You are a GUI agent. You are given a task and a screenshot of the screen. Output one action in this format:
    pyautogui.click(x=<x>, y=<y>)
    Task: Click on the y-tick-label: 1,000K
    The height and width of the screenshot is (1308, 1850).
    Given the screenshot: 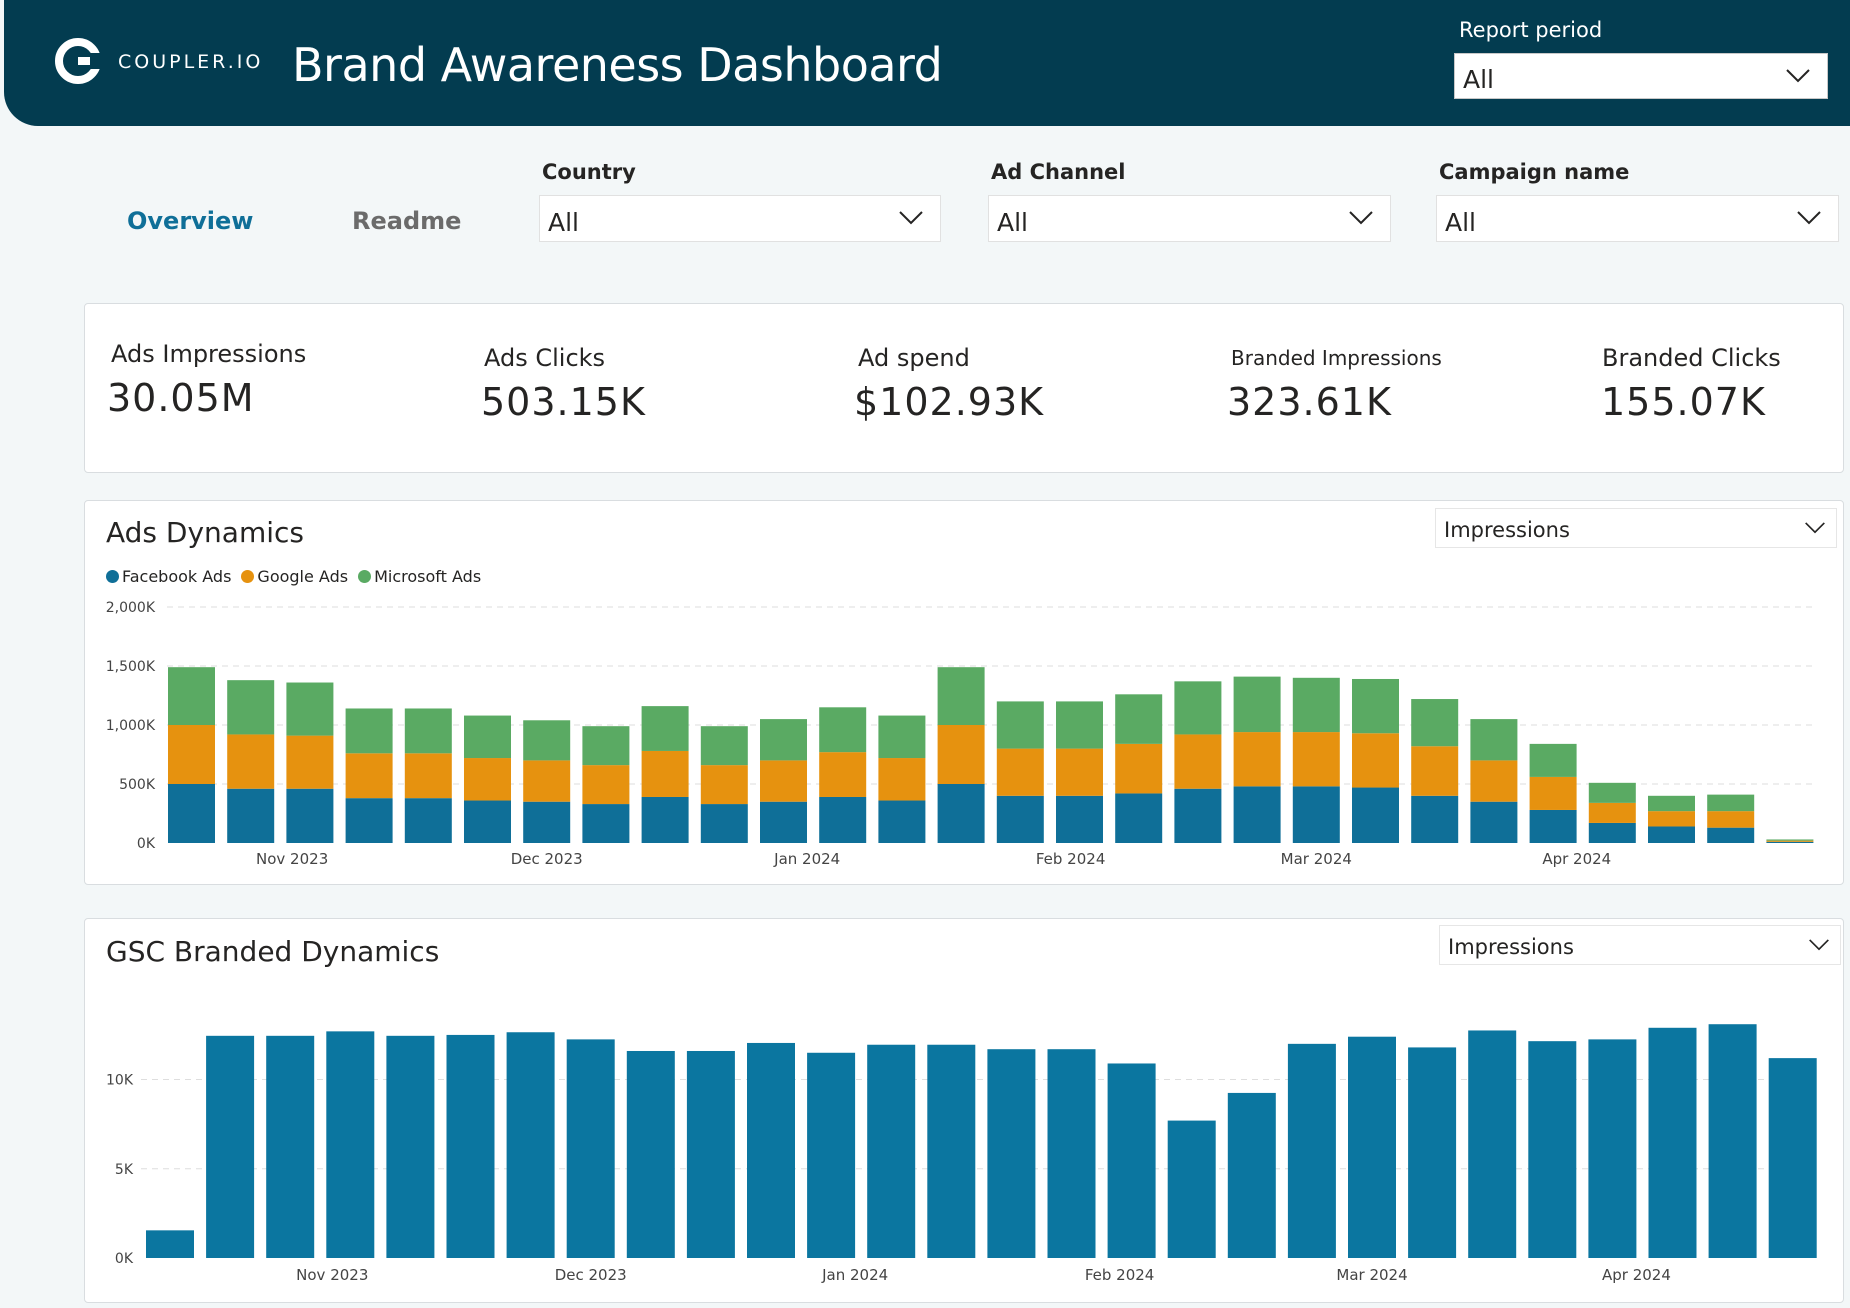 What is the action you would take?
    pyautogui.click(x=131, y=726)
    